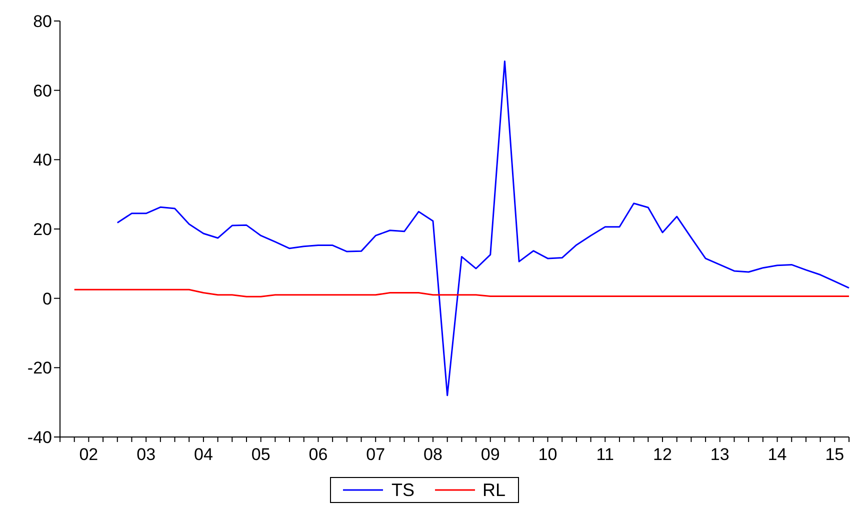 This screenshot has height=513, width=850. Describe the element at coordinates (462, 293) in the screenshot. I see `line-series` at that location.